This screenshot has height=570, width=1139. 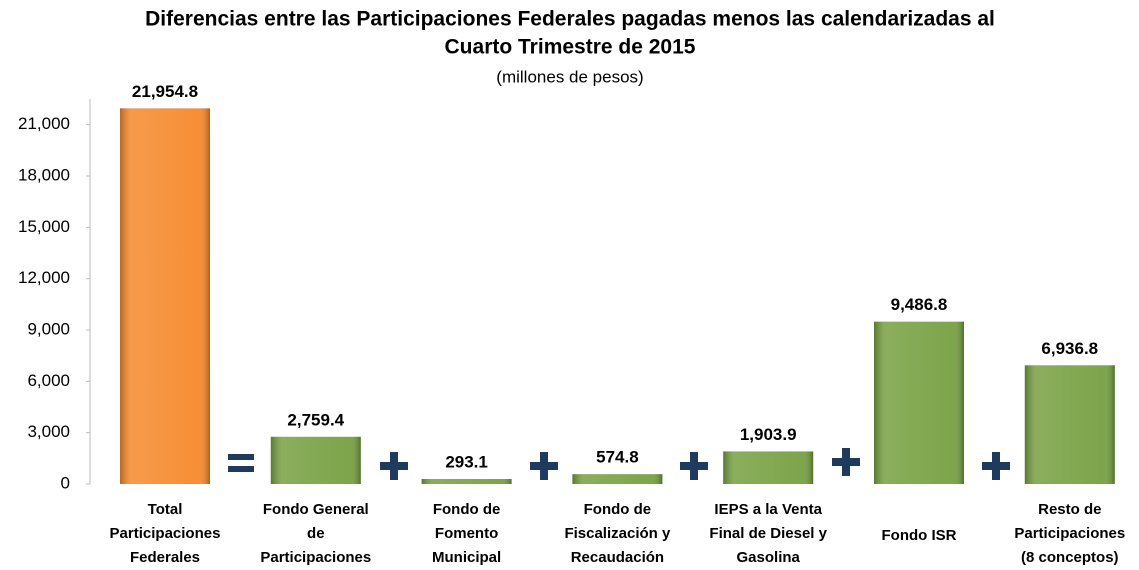 I want to click on value-label: 21,954.8, so click(x=165, y=91).